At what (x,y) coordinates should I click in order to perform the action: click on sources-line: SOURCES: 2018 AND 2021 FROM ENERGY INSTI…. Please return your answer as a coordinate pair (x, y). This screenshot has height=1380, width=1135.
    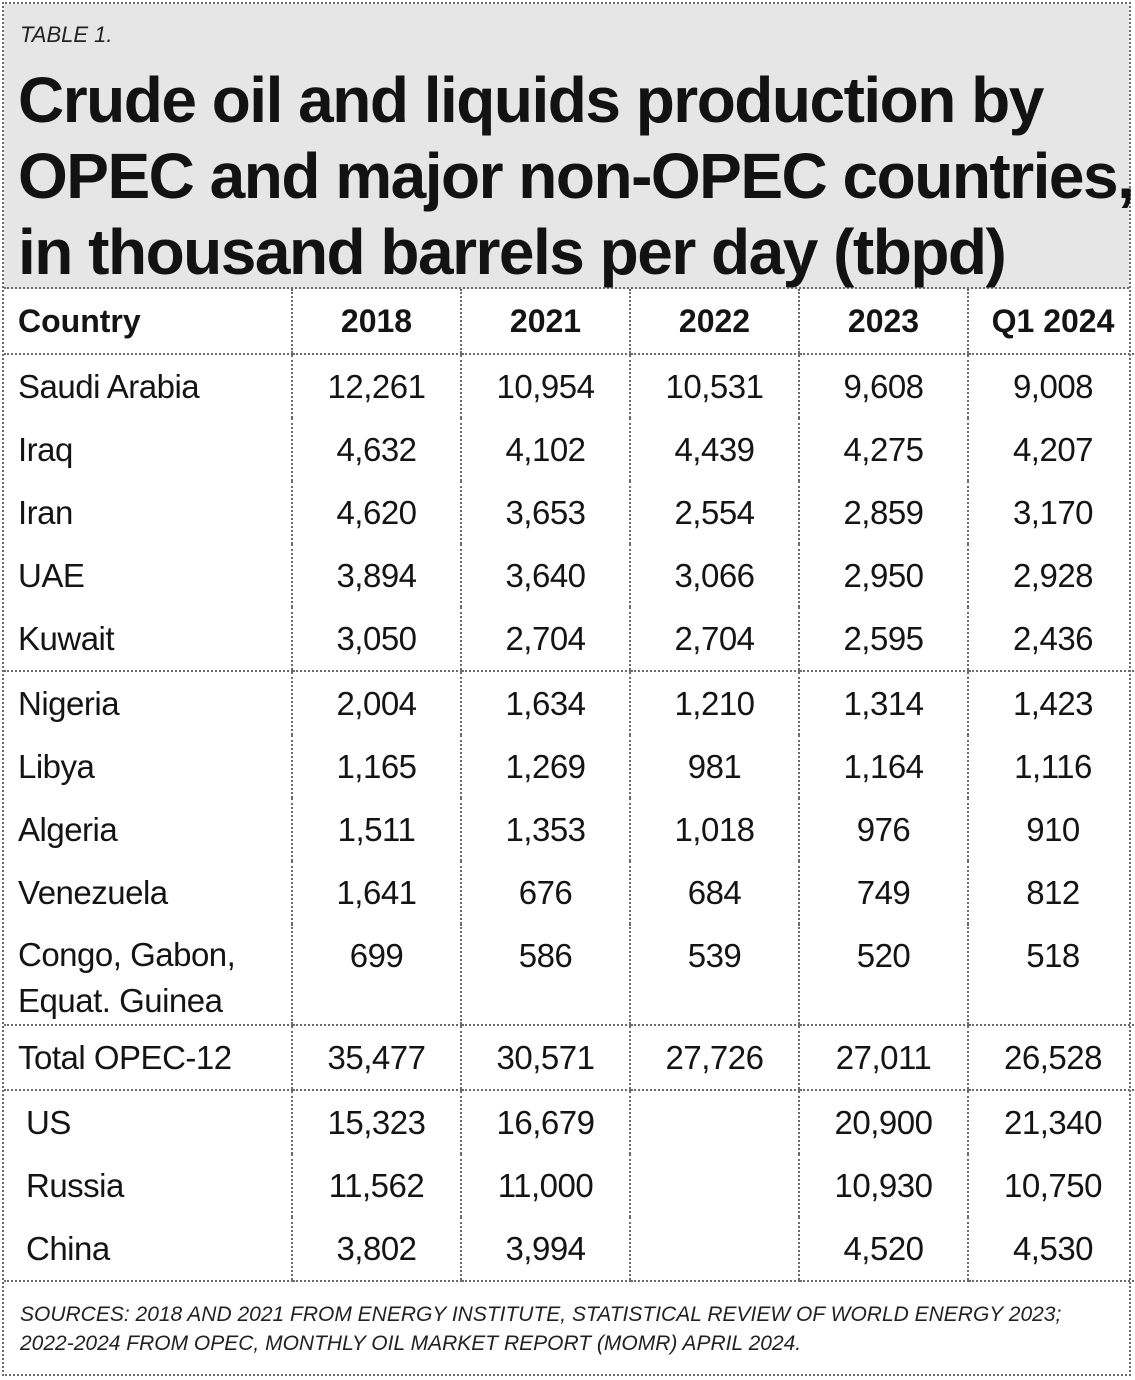
    Looking at the image, I should click on (541, 1314).